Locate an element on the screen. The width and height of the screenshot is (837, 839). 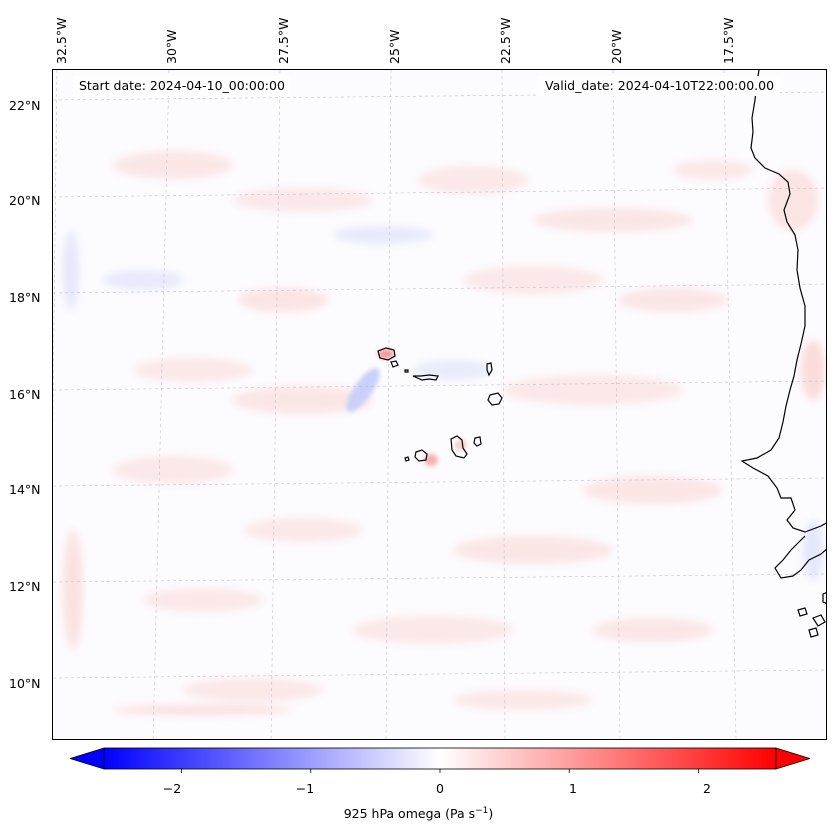
colorbar-tick-label-0: 0 is located at coordinates (440, 788).